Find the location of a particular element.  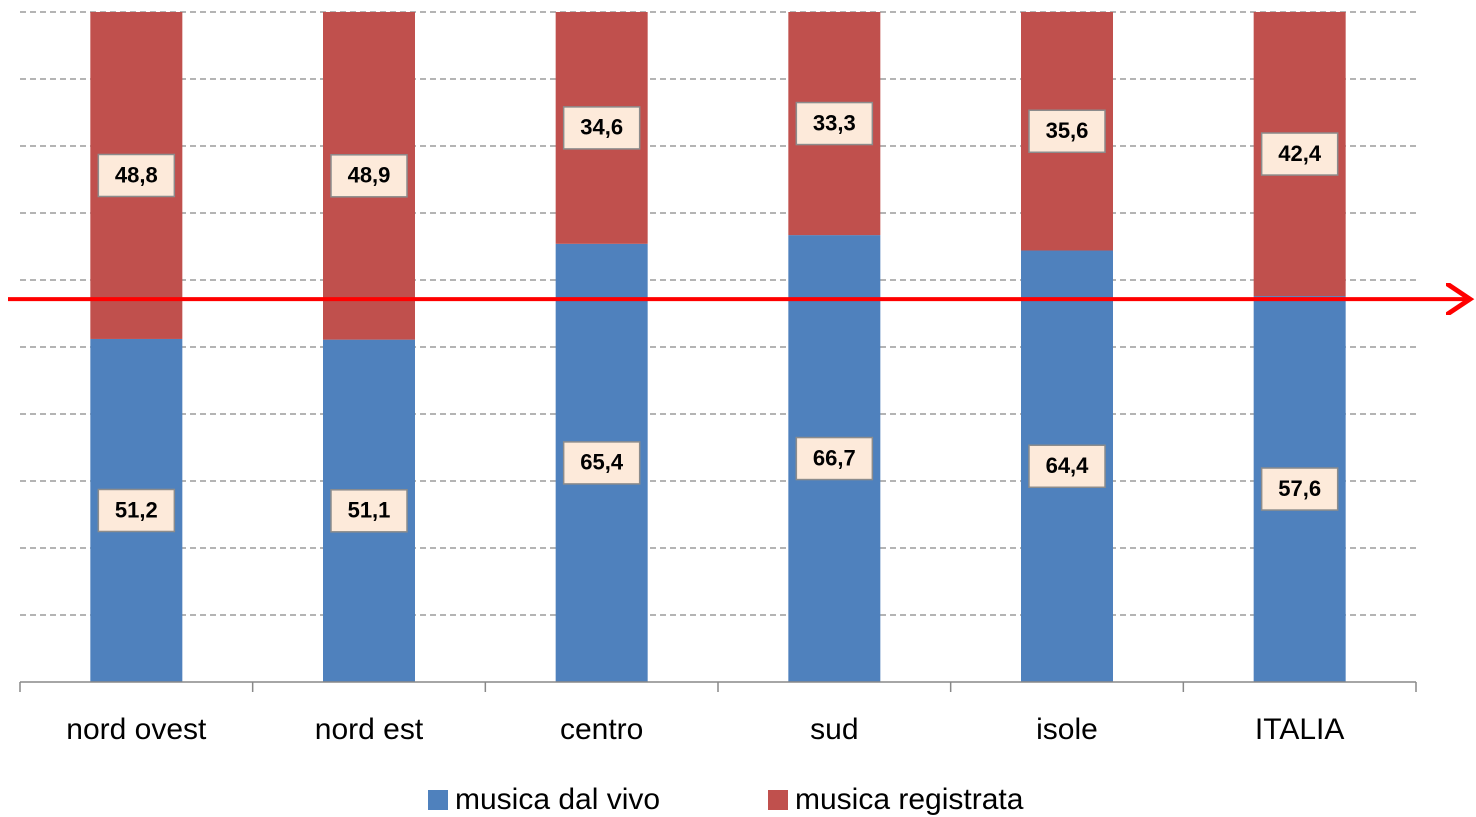

data-label: 42,4 is located at coordinates (1300, 153).